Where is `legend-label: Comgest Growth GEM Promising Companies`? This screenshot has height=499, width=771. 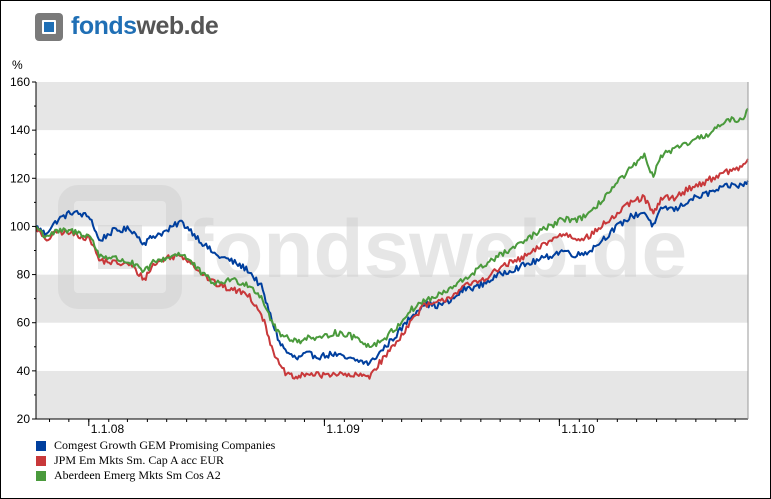
legend-label: Comgest Growth GEM Promising Companies is located at coordinates (165, 445).